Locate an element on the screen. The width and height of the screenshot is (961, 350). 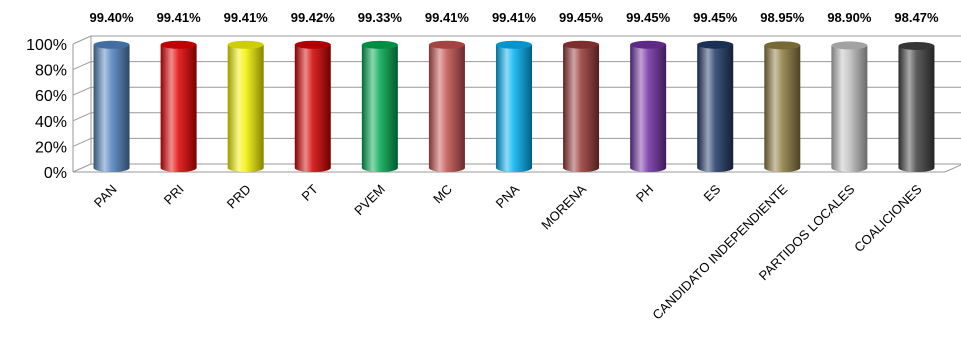
bar-pt is located at coordinates (312, 106).